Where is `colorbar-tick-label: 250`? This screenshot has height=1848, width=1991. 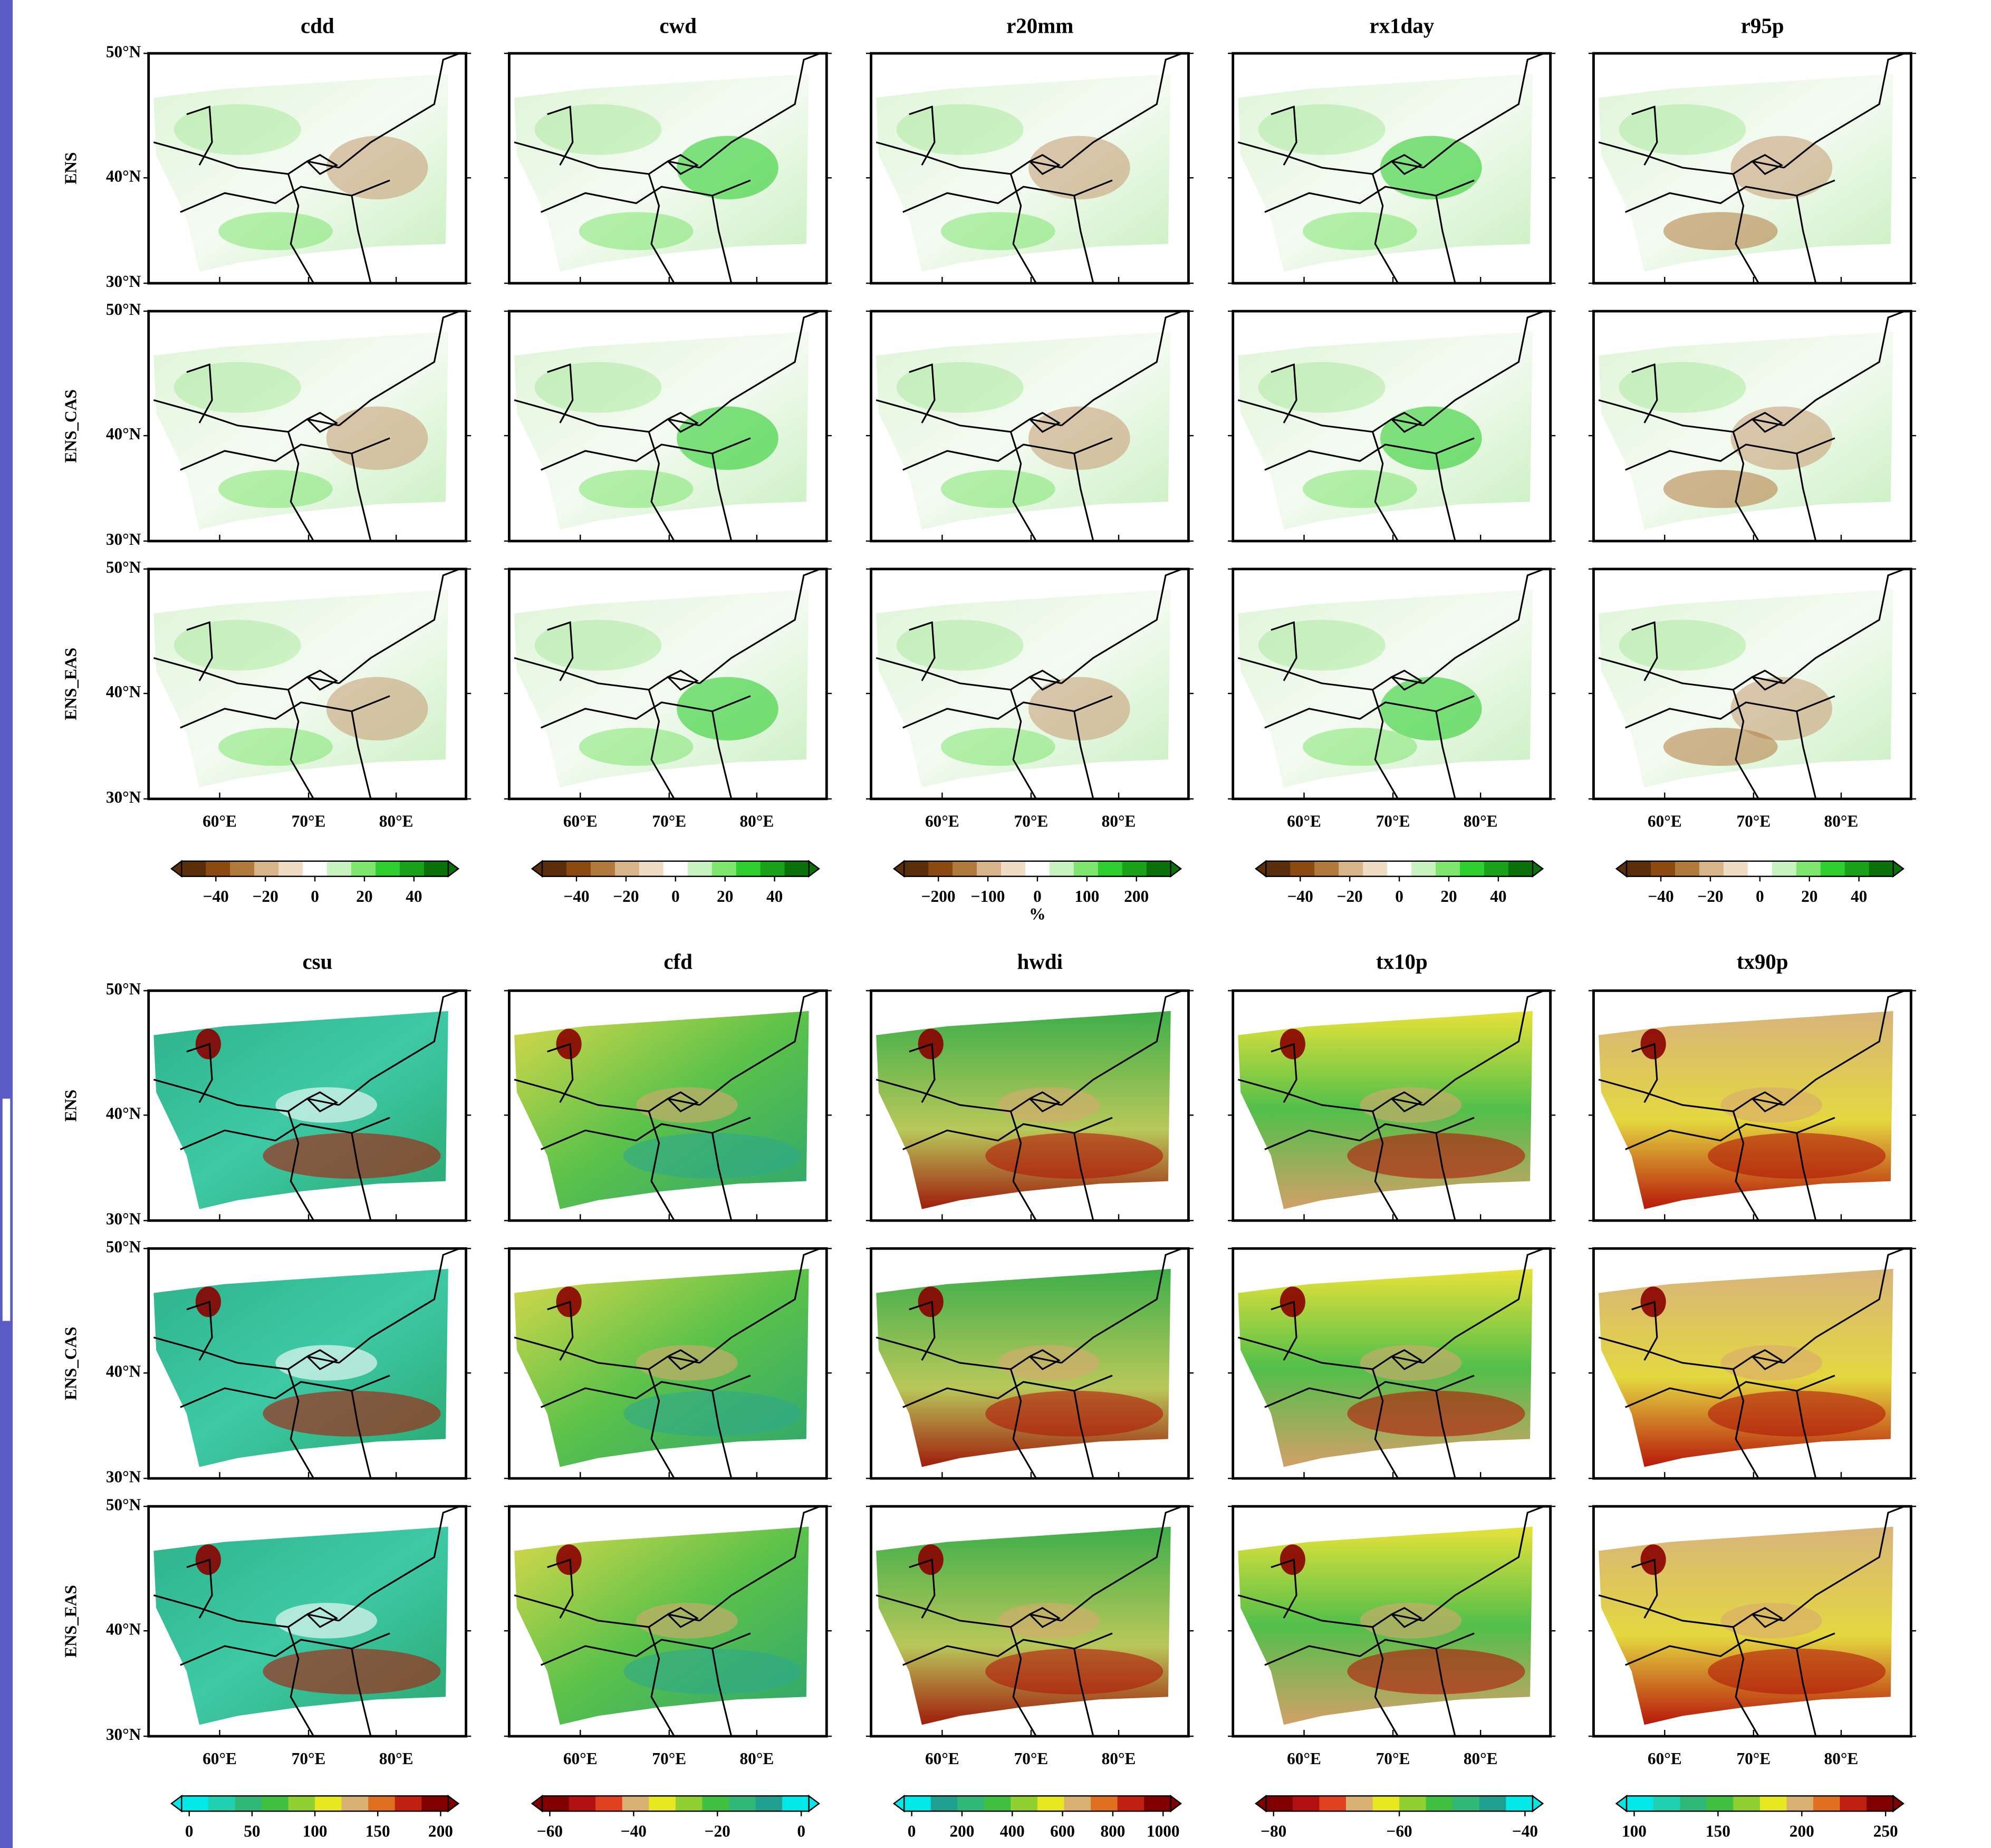 colorbar-tick-label: 250 is located at coordinates (1885, 1831).